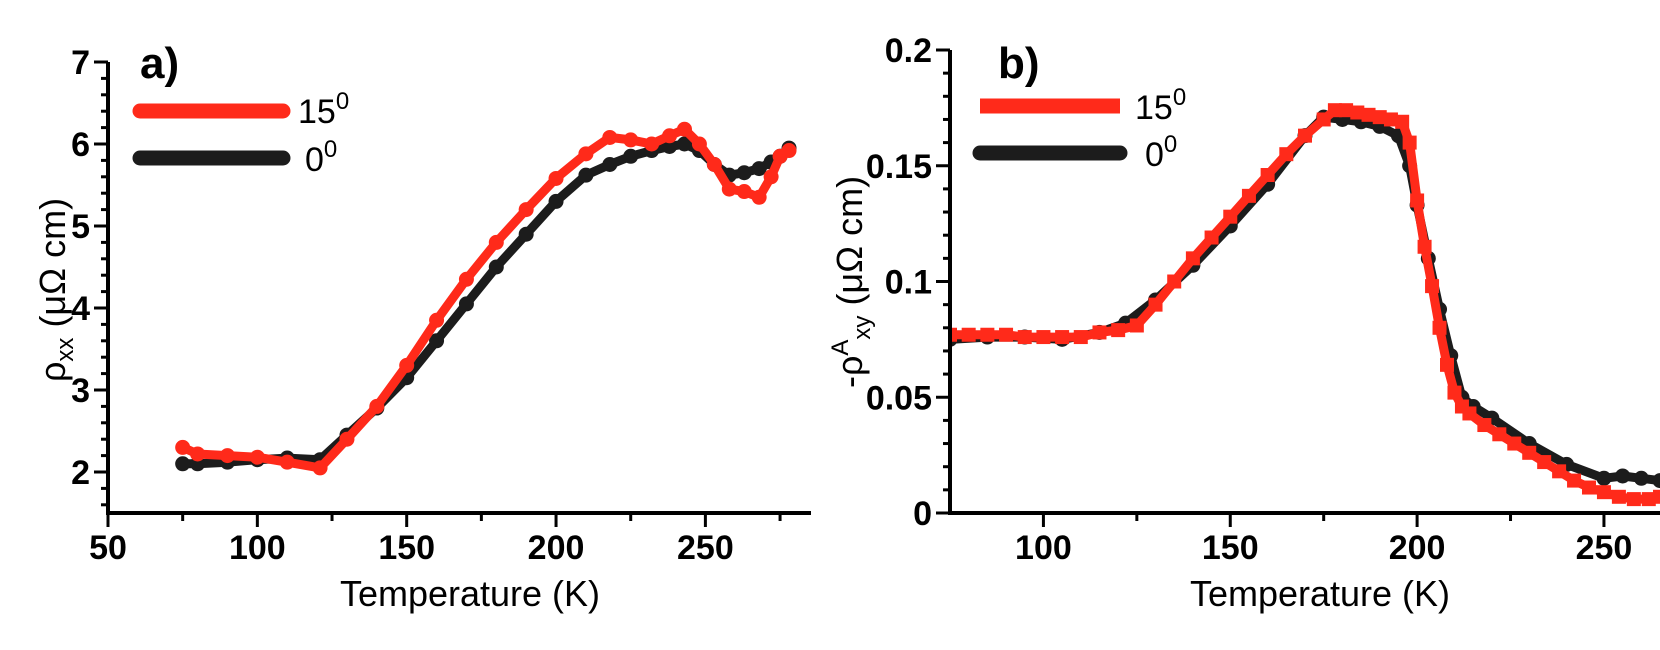  Describe the element at coordinates (342, 101) in the screenshot. I see `panel-a-legend-sup-15: 0` at that location.